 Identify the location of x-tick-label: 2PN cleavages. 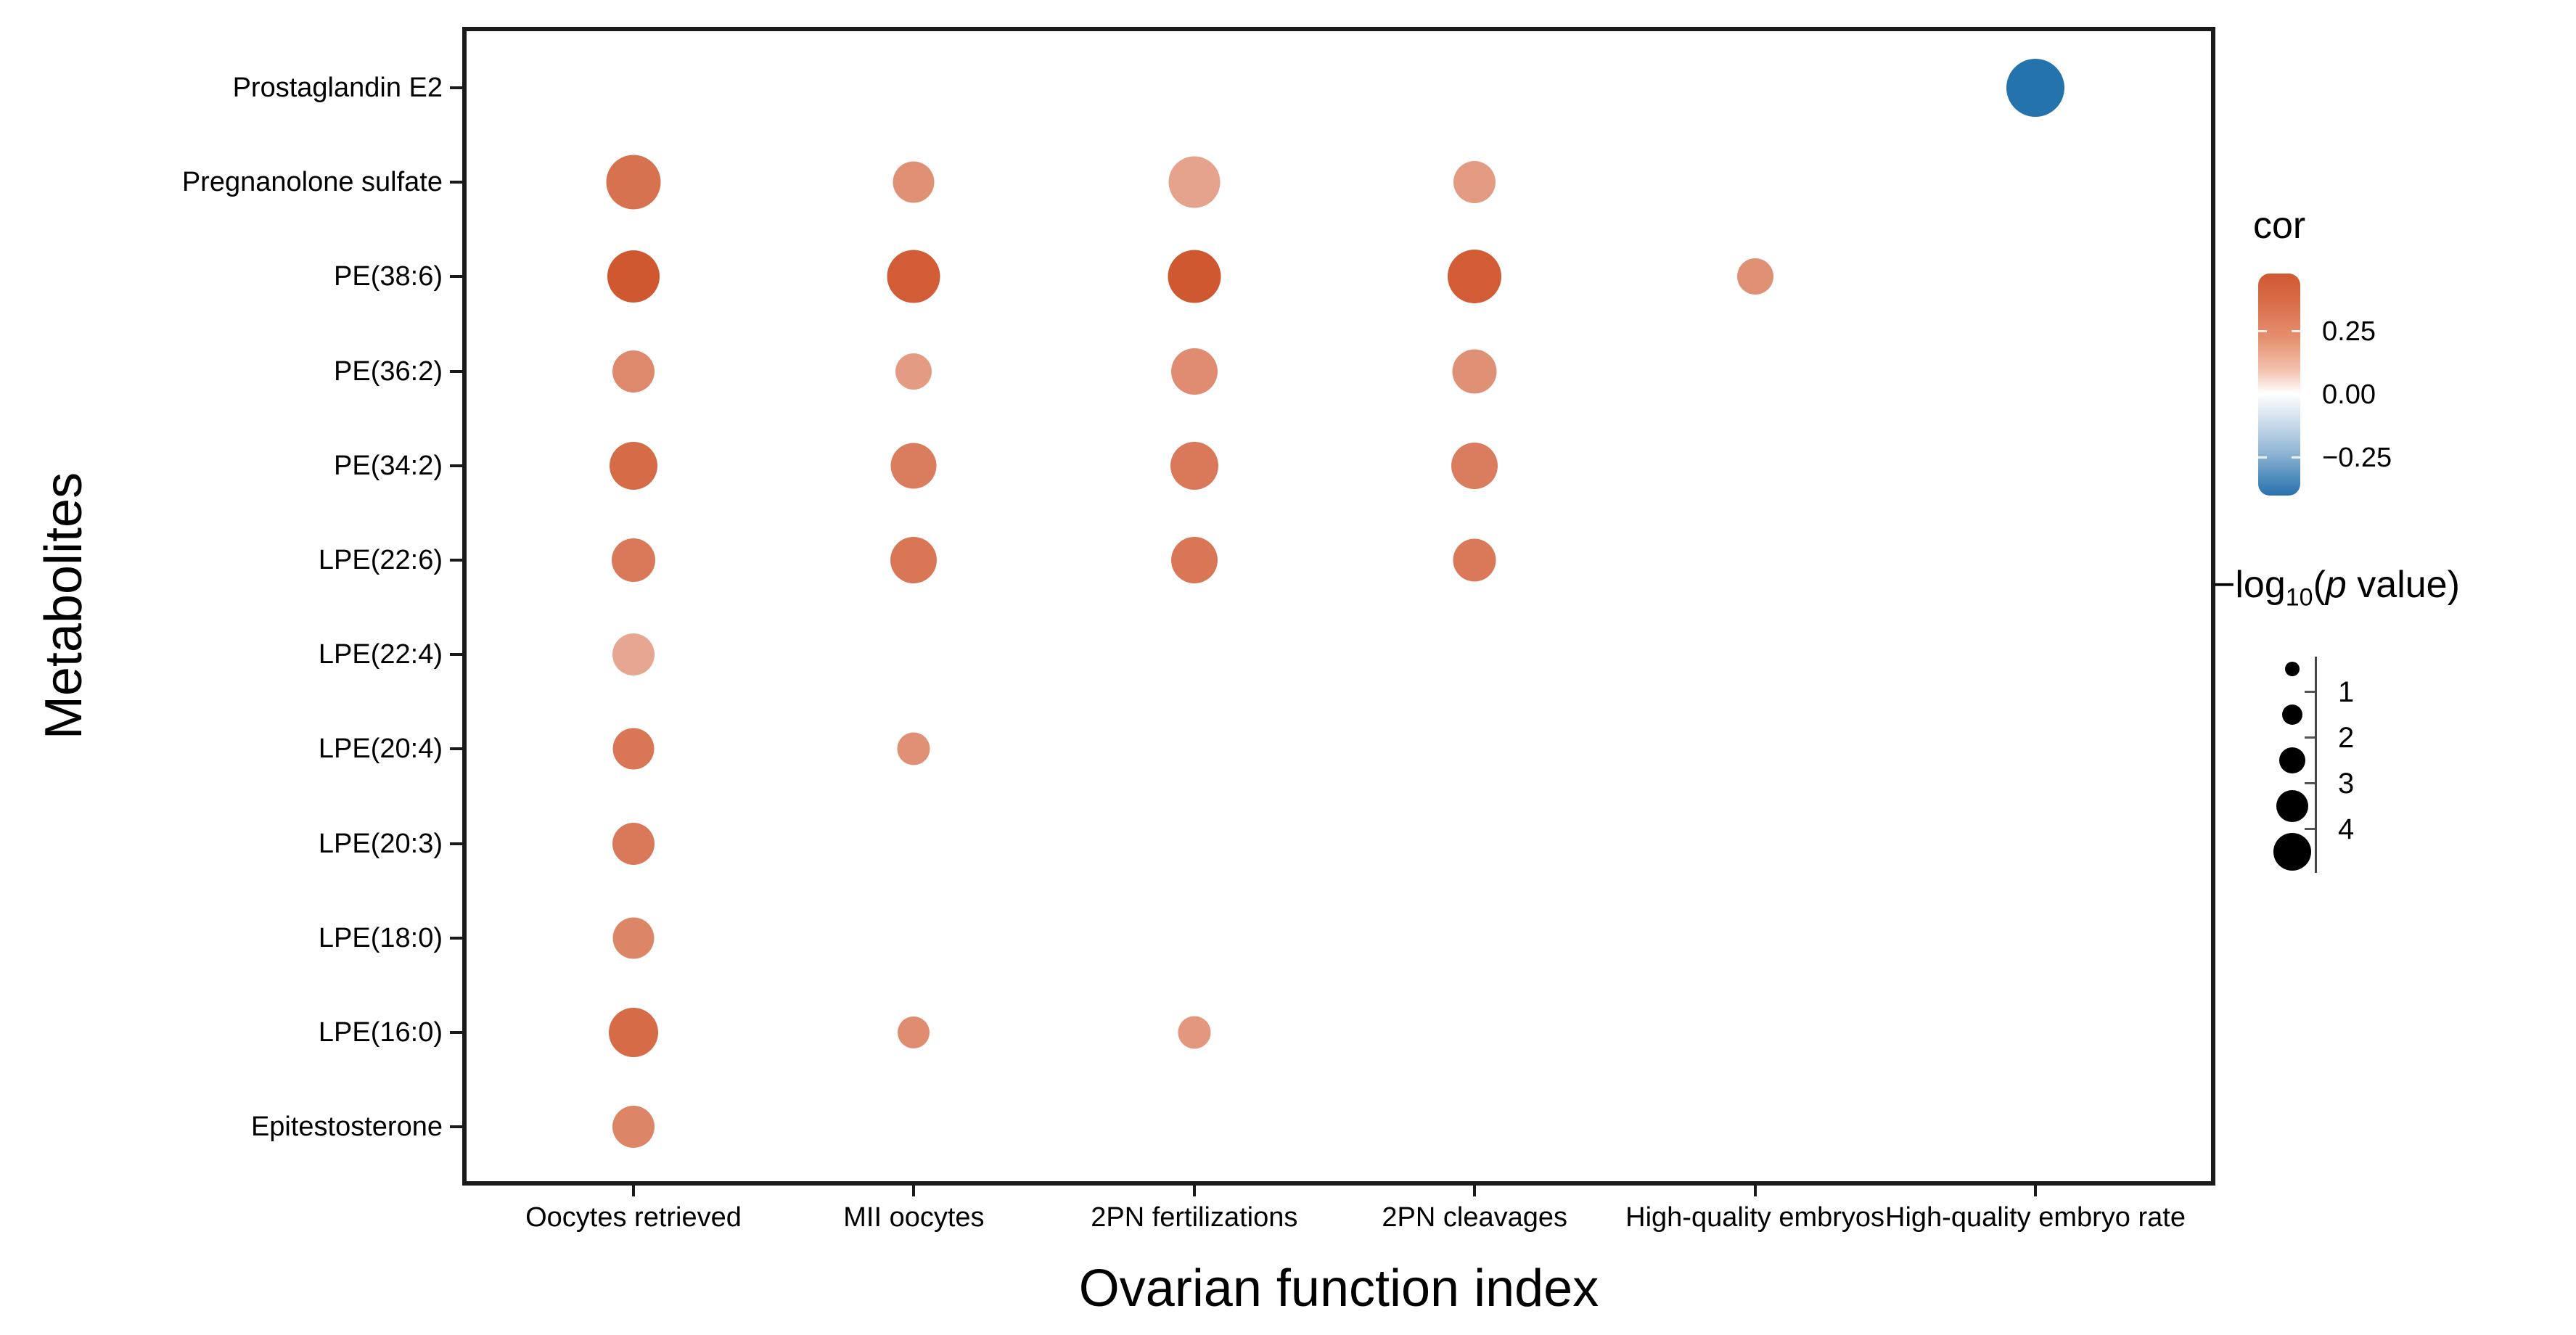
(1474, 1217).